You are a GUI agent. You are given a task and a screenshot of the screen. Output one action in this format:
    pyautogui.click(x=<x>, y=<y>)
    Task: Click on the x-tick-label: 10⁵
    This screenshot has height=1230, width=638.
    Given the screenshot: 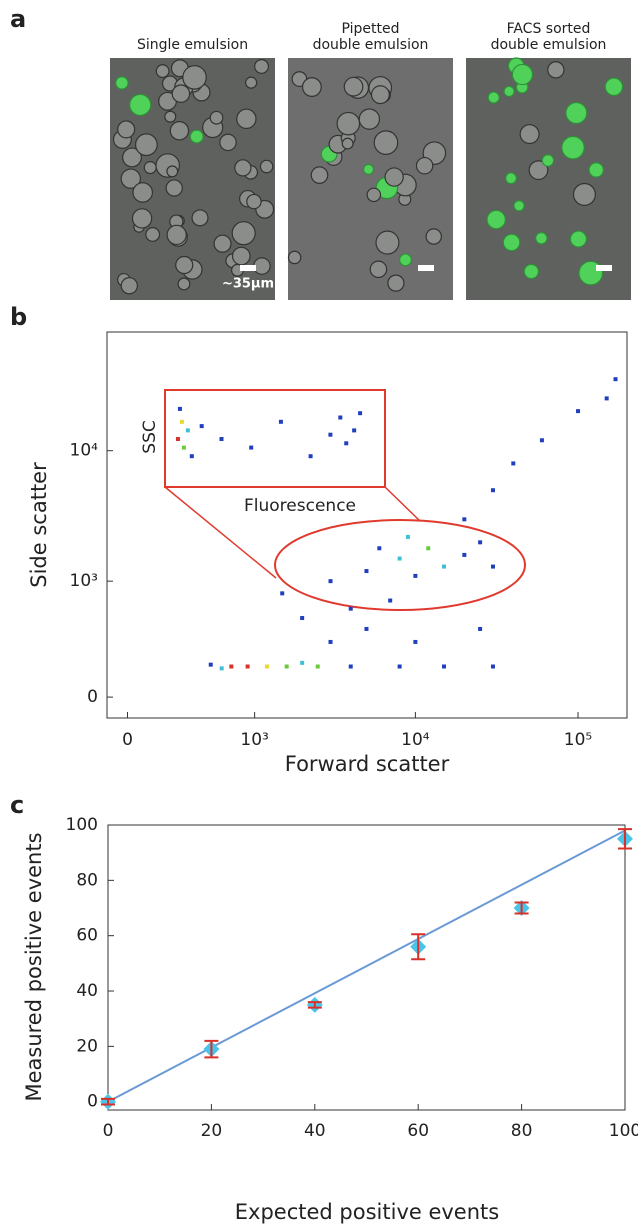 What is the action you would take?
    pyautogui.click(x=578, y=740)
    